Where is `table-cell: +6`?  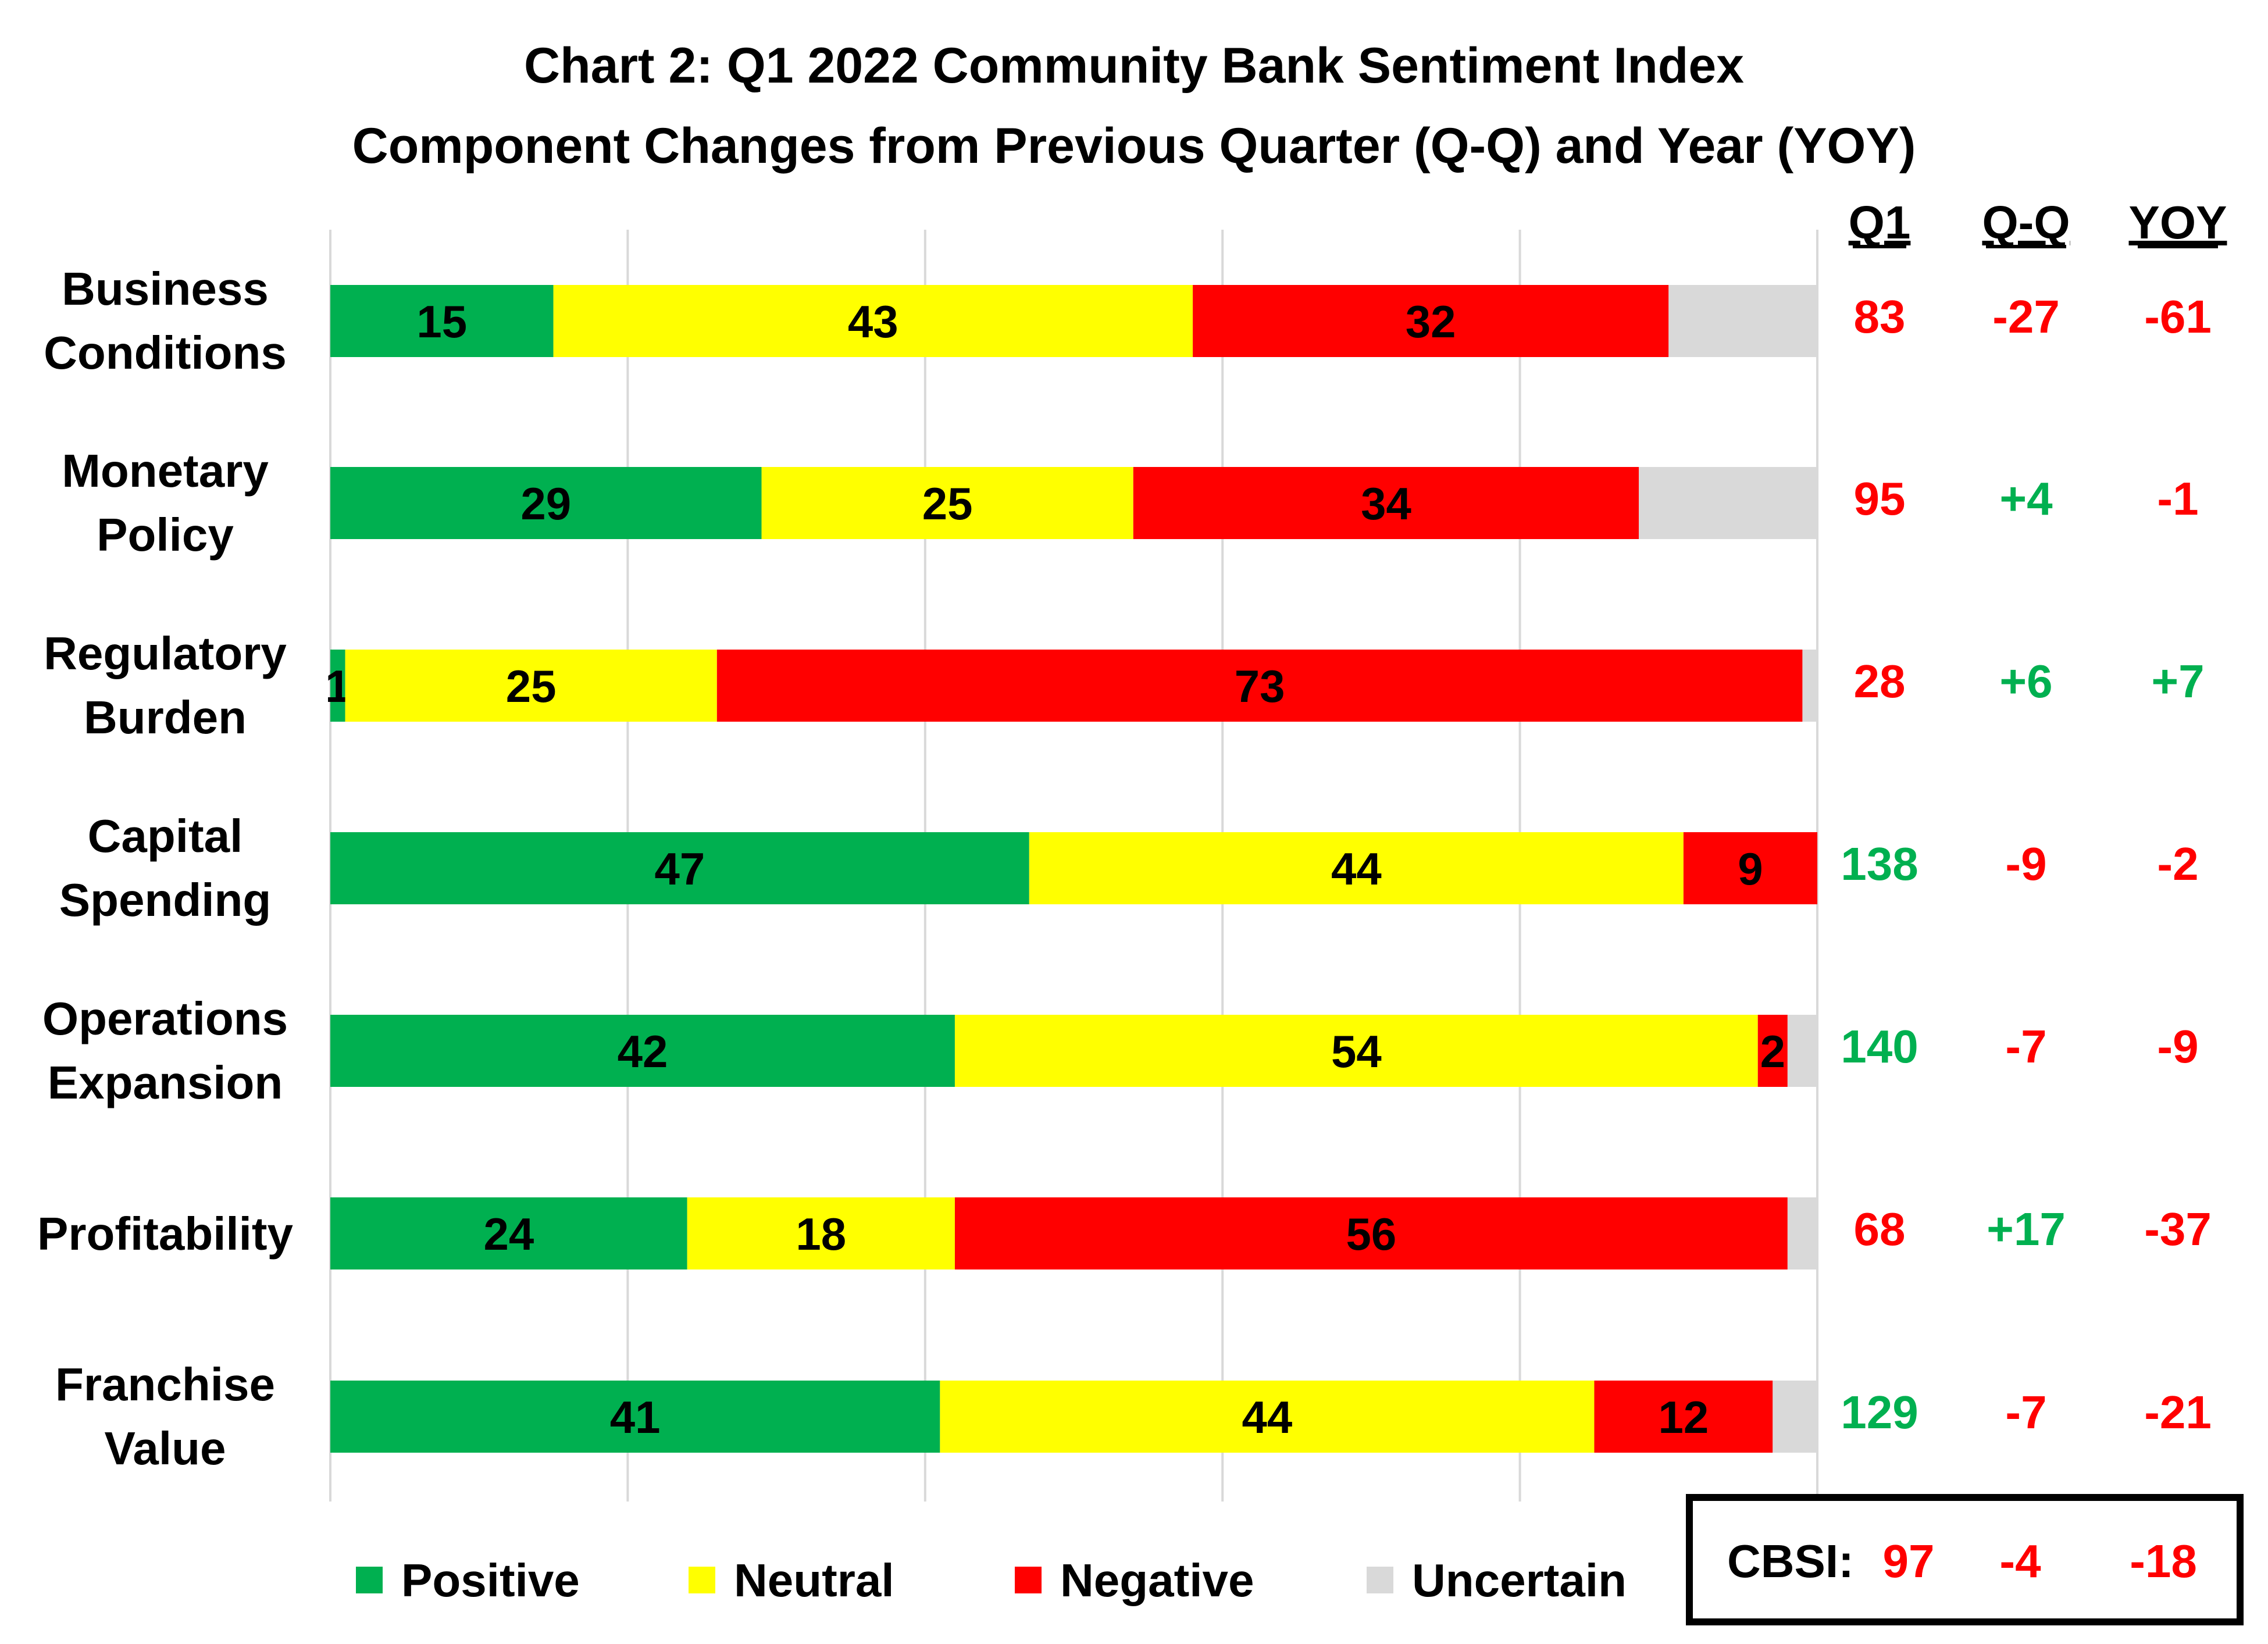 table-cell: +6 is located at coordinates (2025, 681).